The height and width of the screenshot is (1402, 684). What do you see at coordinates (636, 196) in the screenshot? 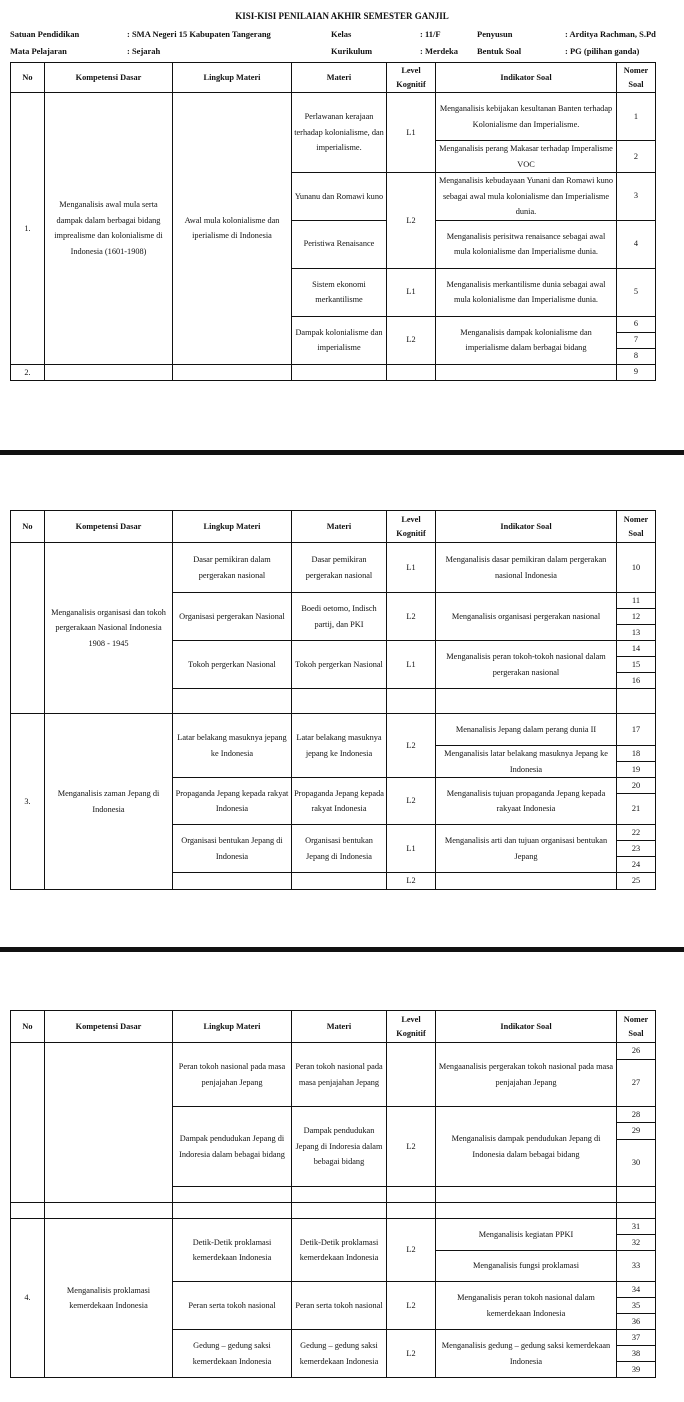
I see `nomer-soal-cell: 3` at bounding box center [636, 196].